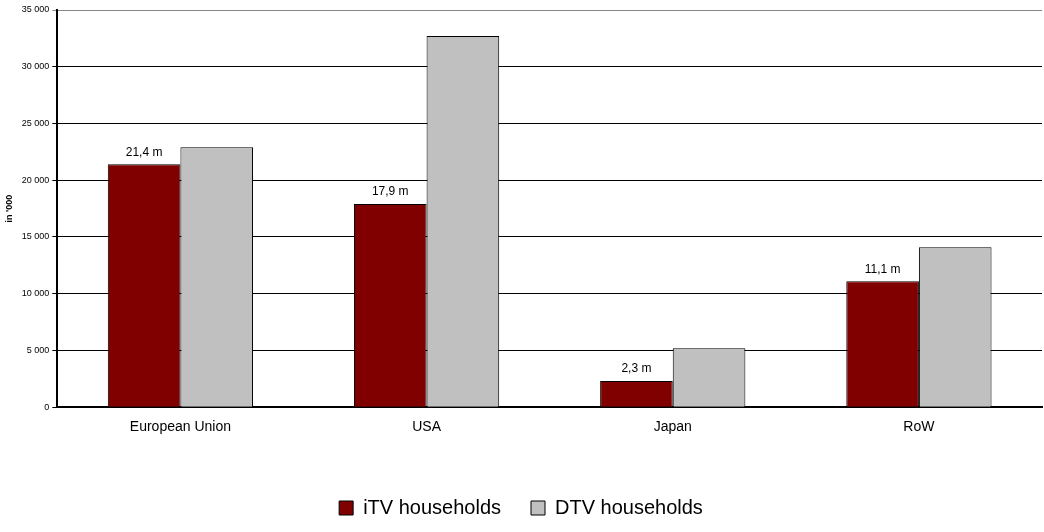 The width and height of the screenshot is (1044, 532). What do you see at coordinates (180, 426) in the screenshot?
I see `x-tick-label: European Union` at bounding box center [180, 426].